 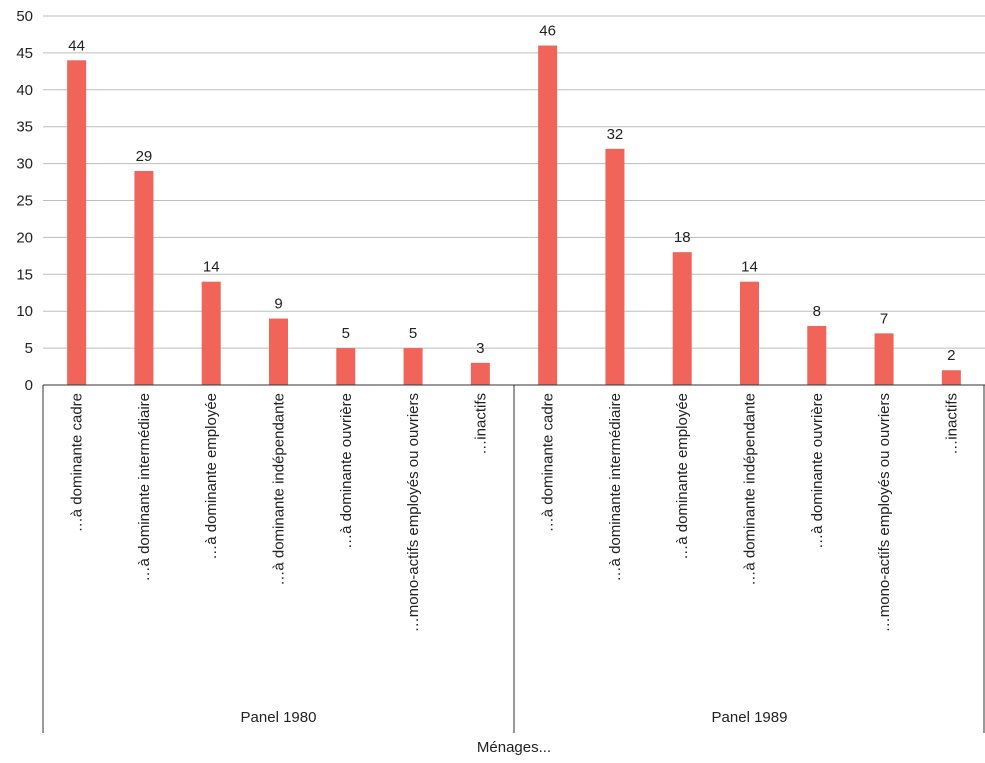 What do you see at coordinates (24, 53) in the screenshot?
I see `y-tick-label: 45` at bounding box center [24, 53].